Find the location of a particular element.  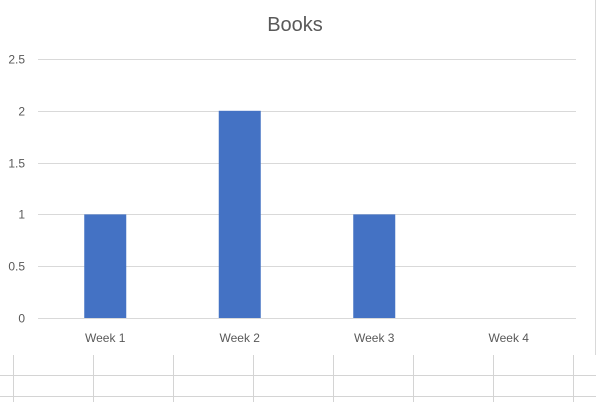

x-tick-label: Week 2 is located at coordinates (240, 338).